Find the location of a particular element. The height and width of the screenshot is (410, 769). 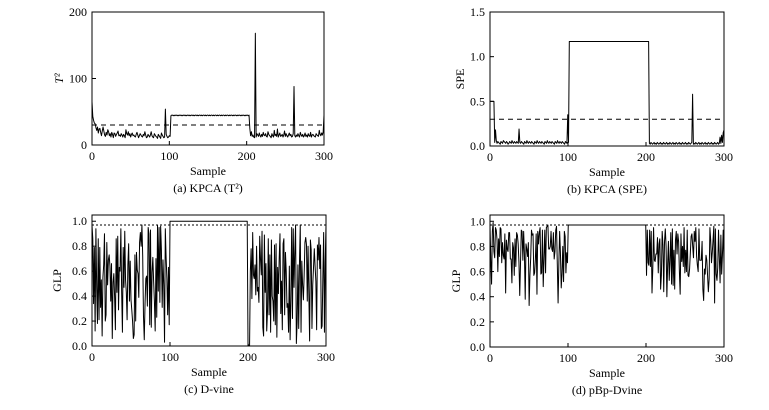

y-tick-label: 1.5 is located at coordinates (477, 12).